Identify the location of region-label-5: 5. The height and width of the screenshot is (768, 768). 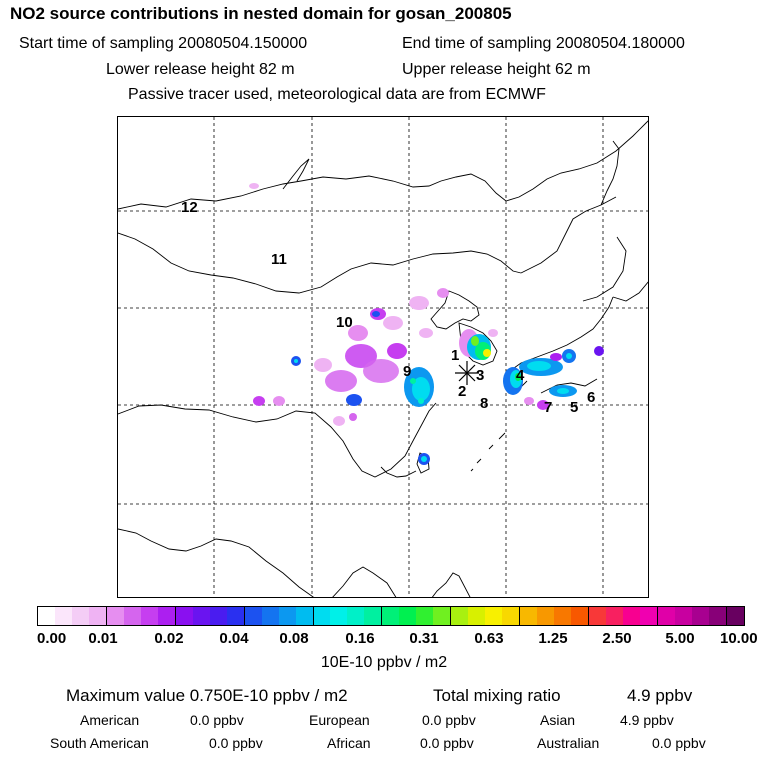
(574, 407).